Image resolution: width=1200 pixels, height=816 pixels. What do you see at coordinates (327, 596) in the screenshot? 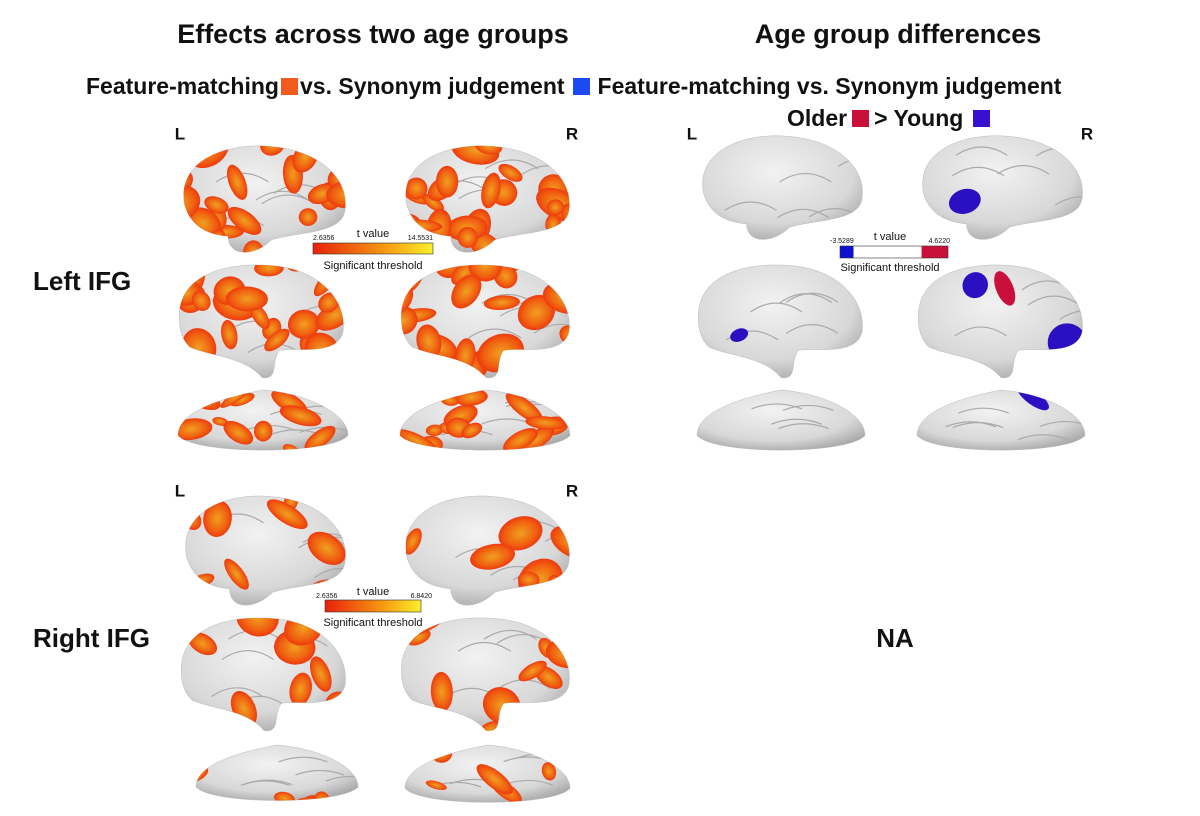
I see `colorbar-min: 2.6356` at bounding box center [327, 596].